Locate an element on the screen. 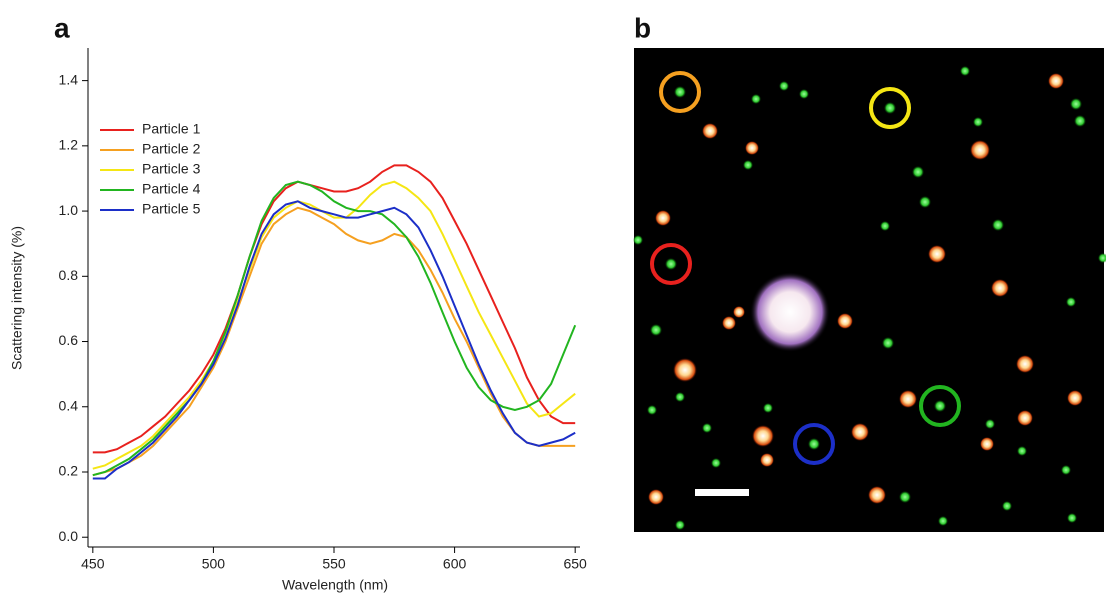 The image size is (1106, 596). y-tick-label: 0.8 is located at coordinates (69, 275).